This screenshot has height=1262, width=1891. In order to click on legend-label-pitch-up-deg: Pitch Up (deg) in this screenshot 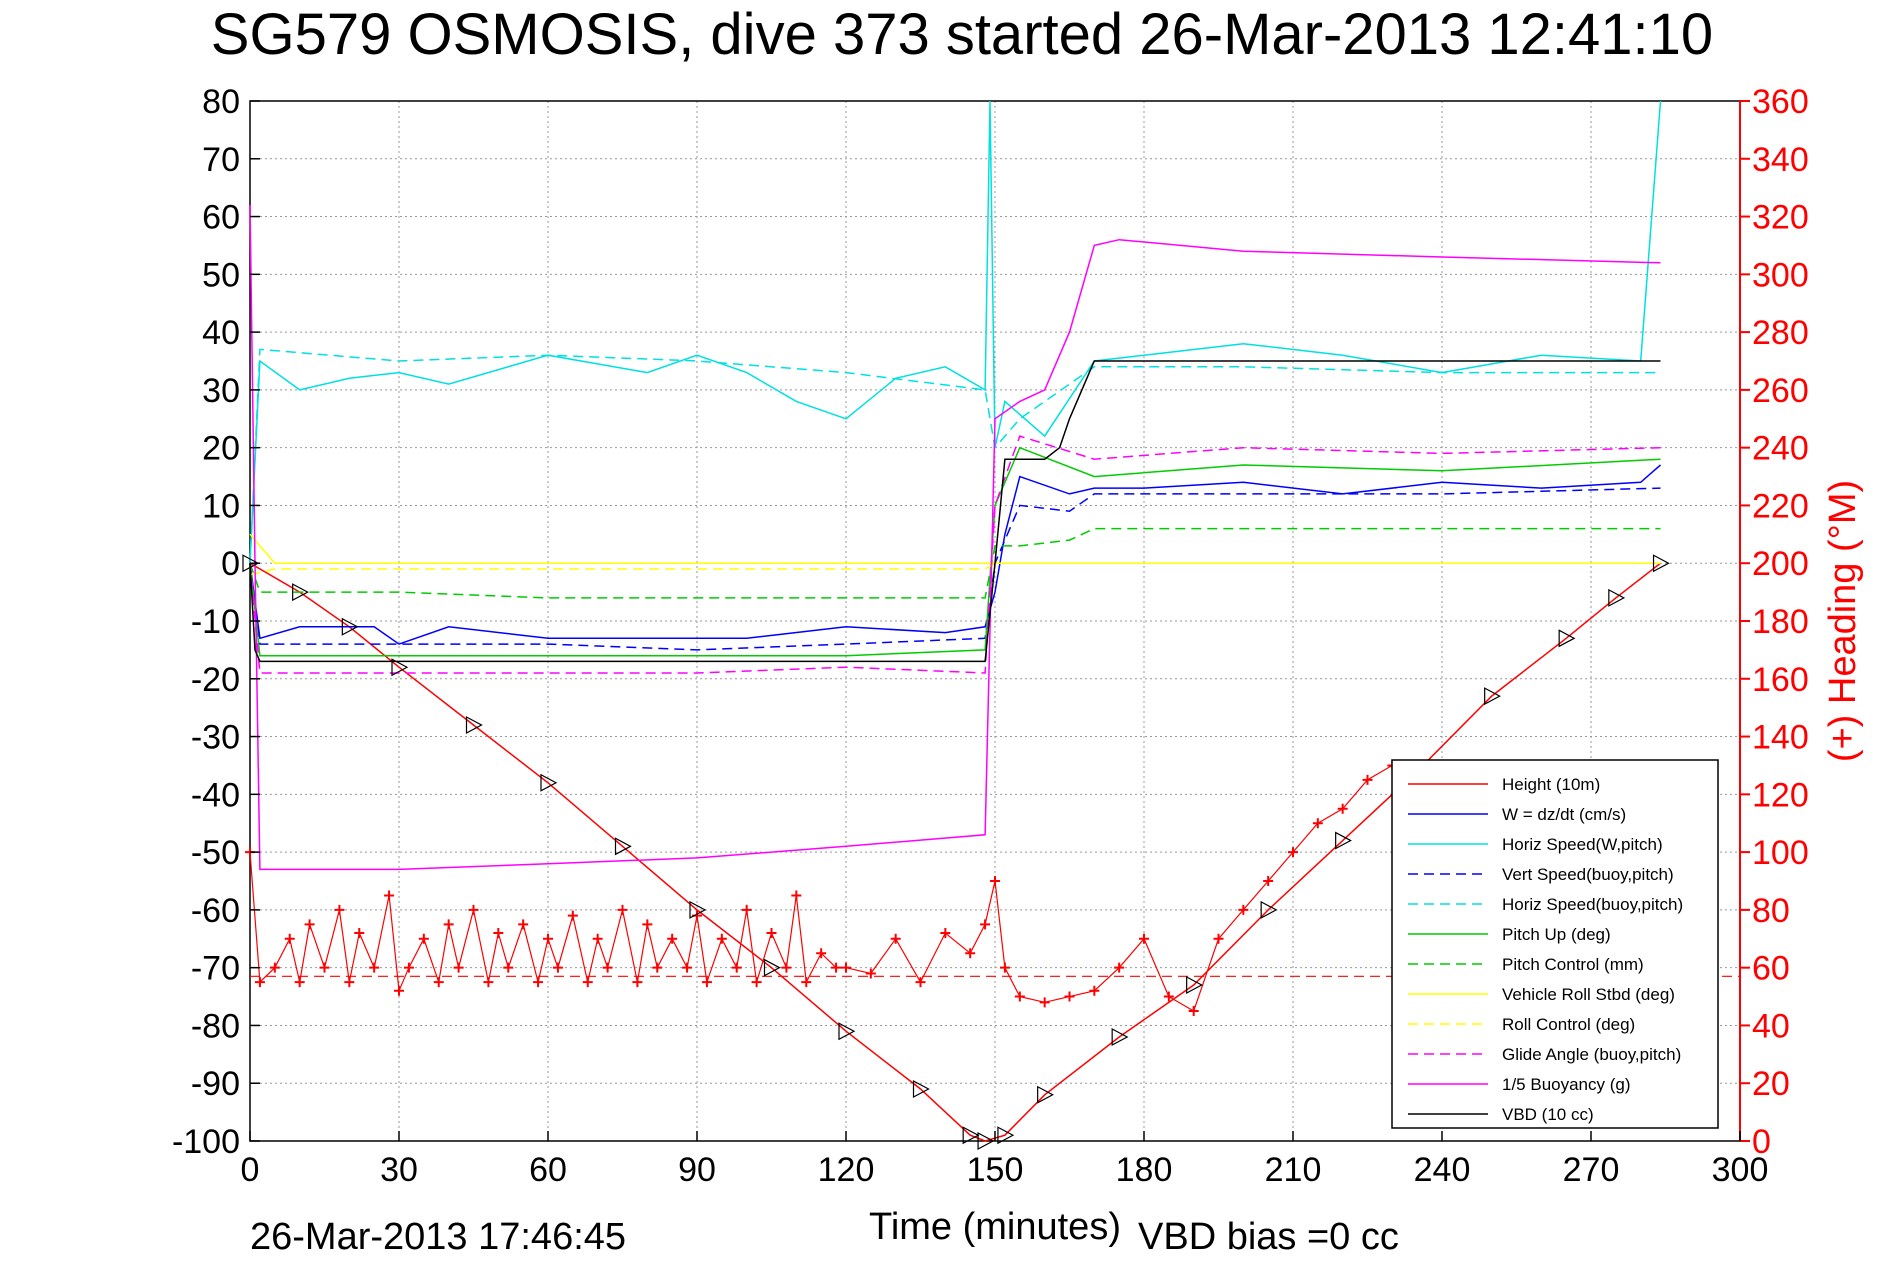, I will do `click(1556, 934)`.